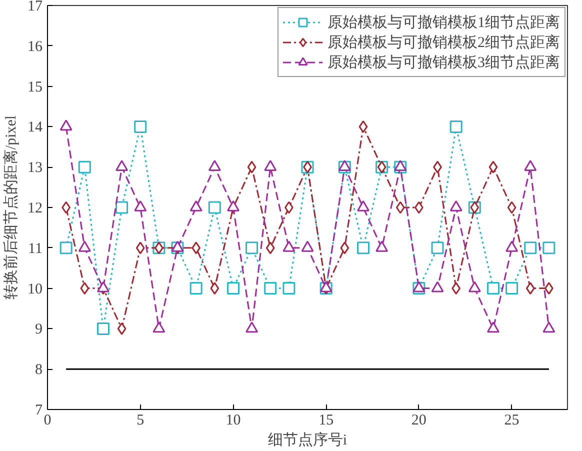 This screenshot has height=451, width=582. I want to click on x-tick-label: 20, so click(418, 420).